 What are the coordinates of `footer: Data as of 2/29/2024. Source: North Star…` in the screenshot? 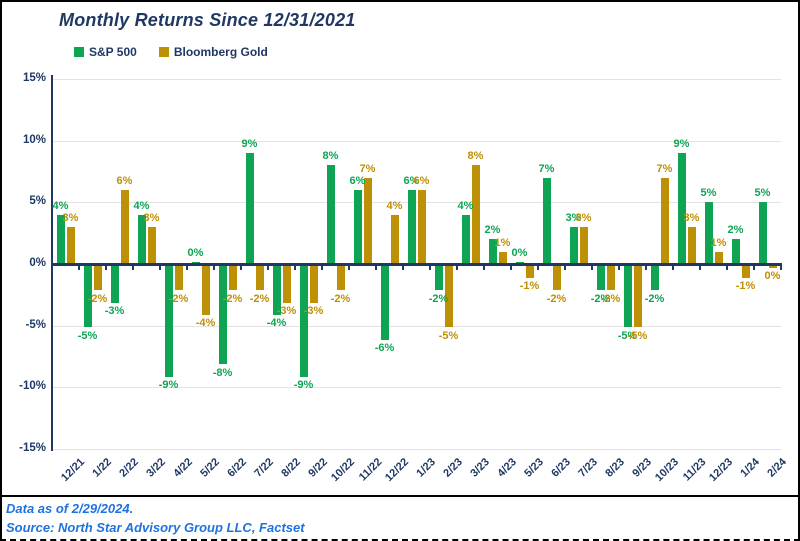 It's located at (400, 518).